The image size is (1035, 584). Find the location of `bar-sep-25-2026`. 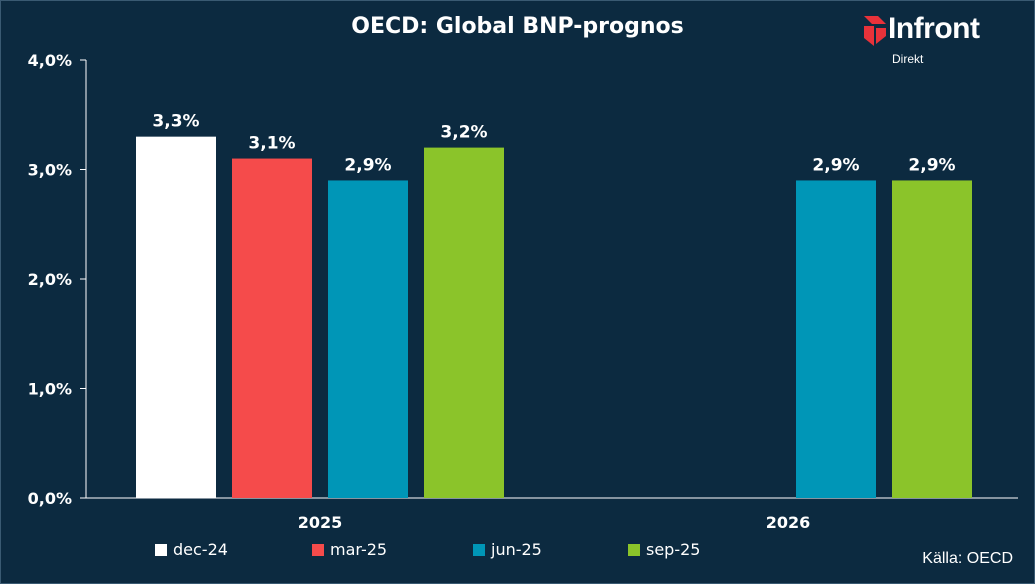

bar-sep-25-2026 is located at coordinates (932, 339).